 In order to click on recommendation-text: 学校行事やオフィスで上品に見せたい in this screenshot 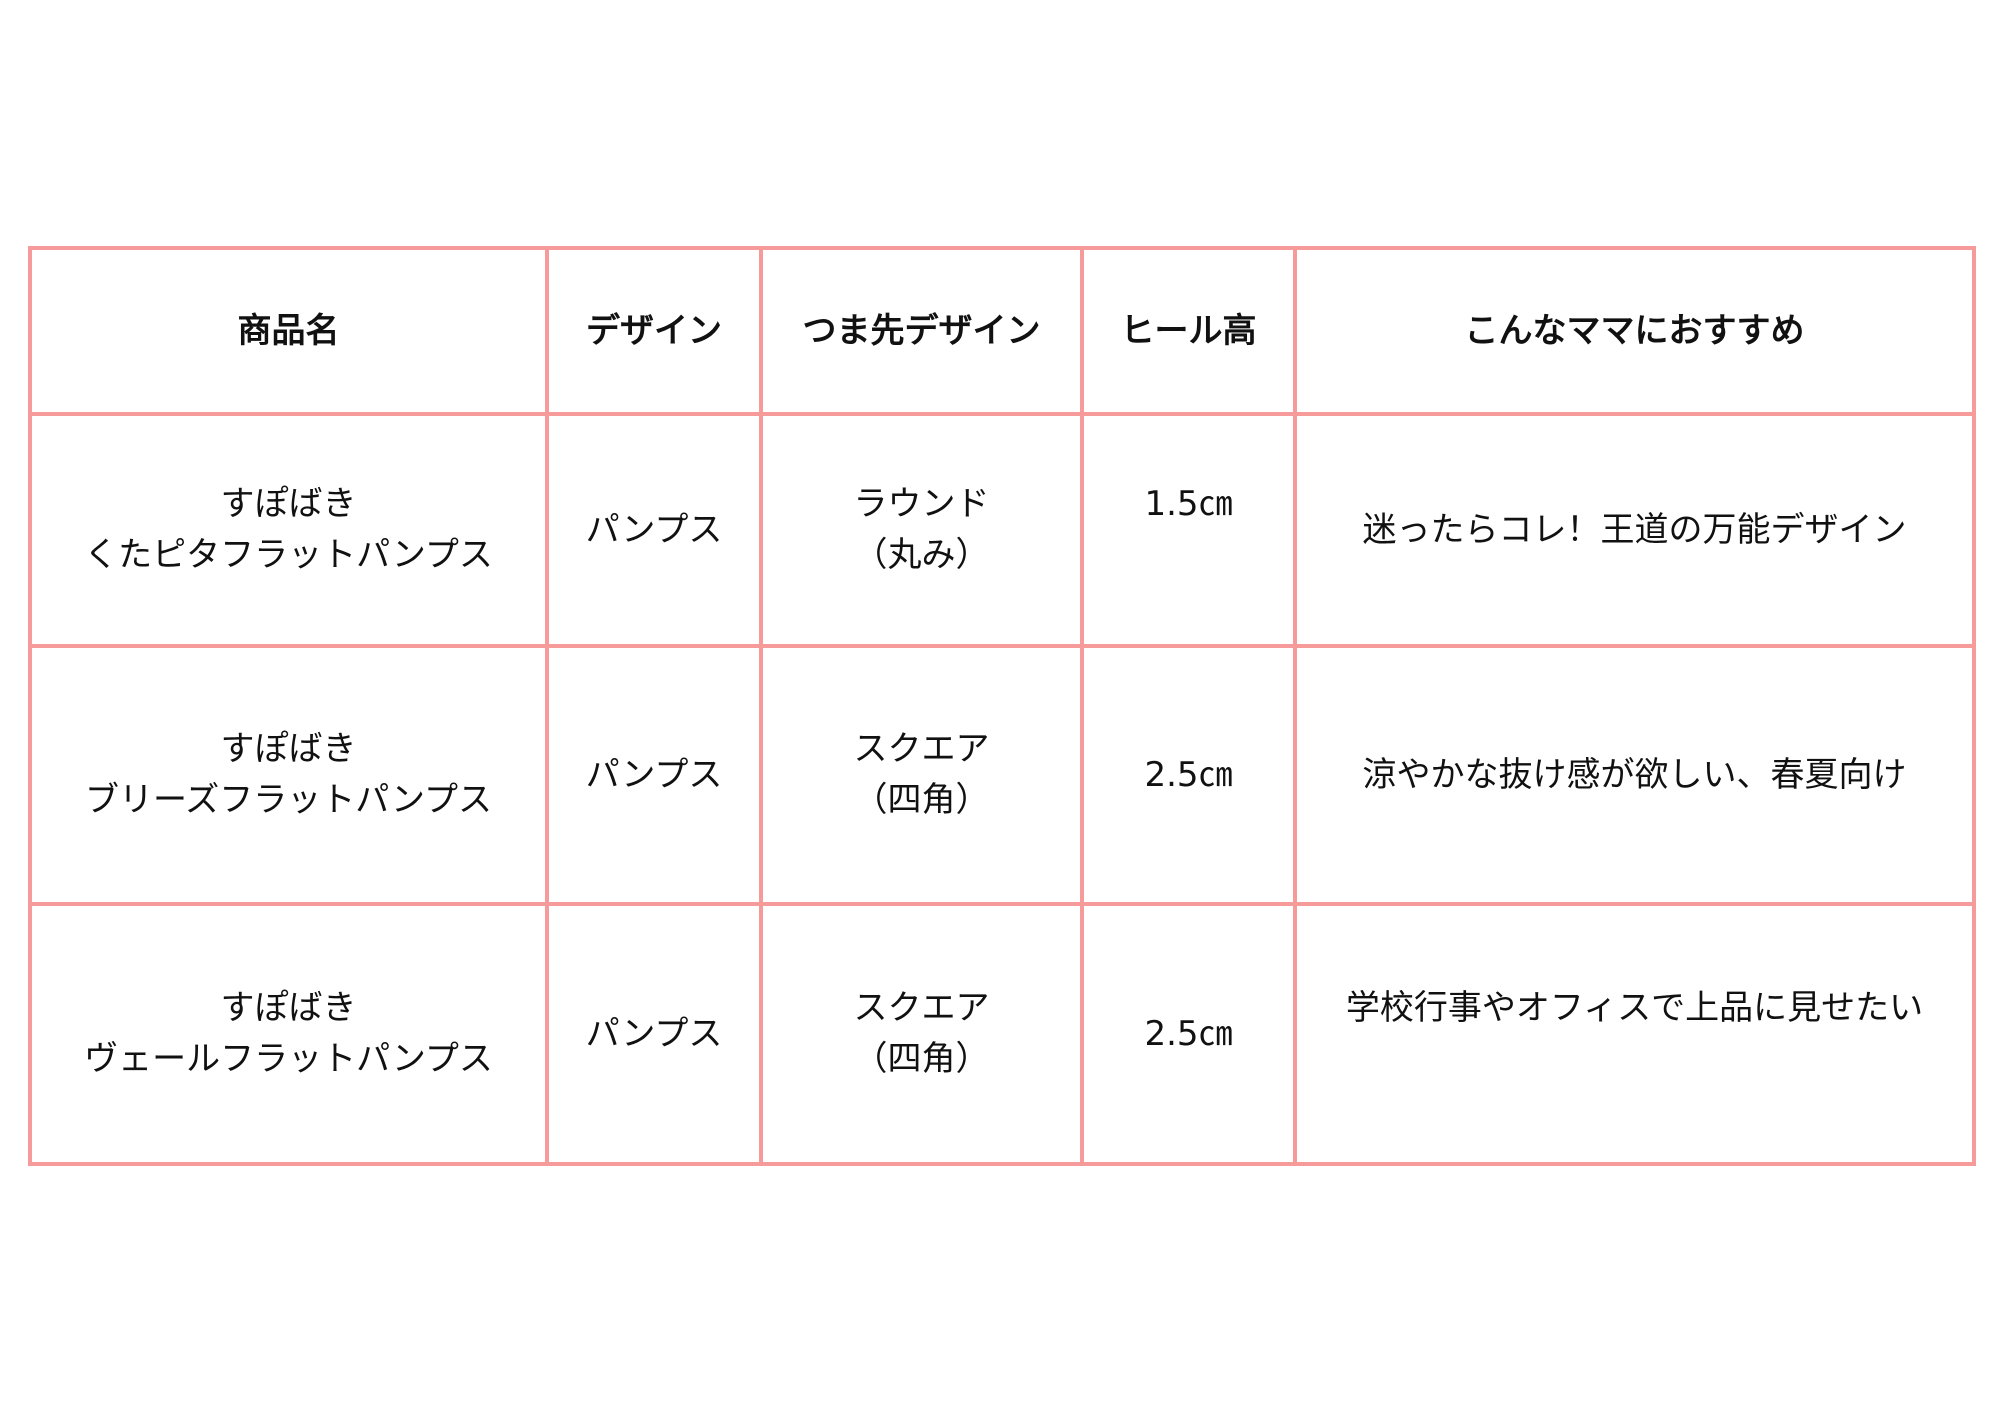, I will do `click(1634, 1008)`.